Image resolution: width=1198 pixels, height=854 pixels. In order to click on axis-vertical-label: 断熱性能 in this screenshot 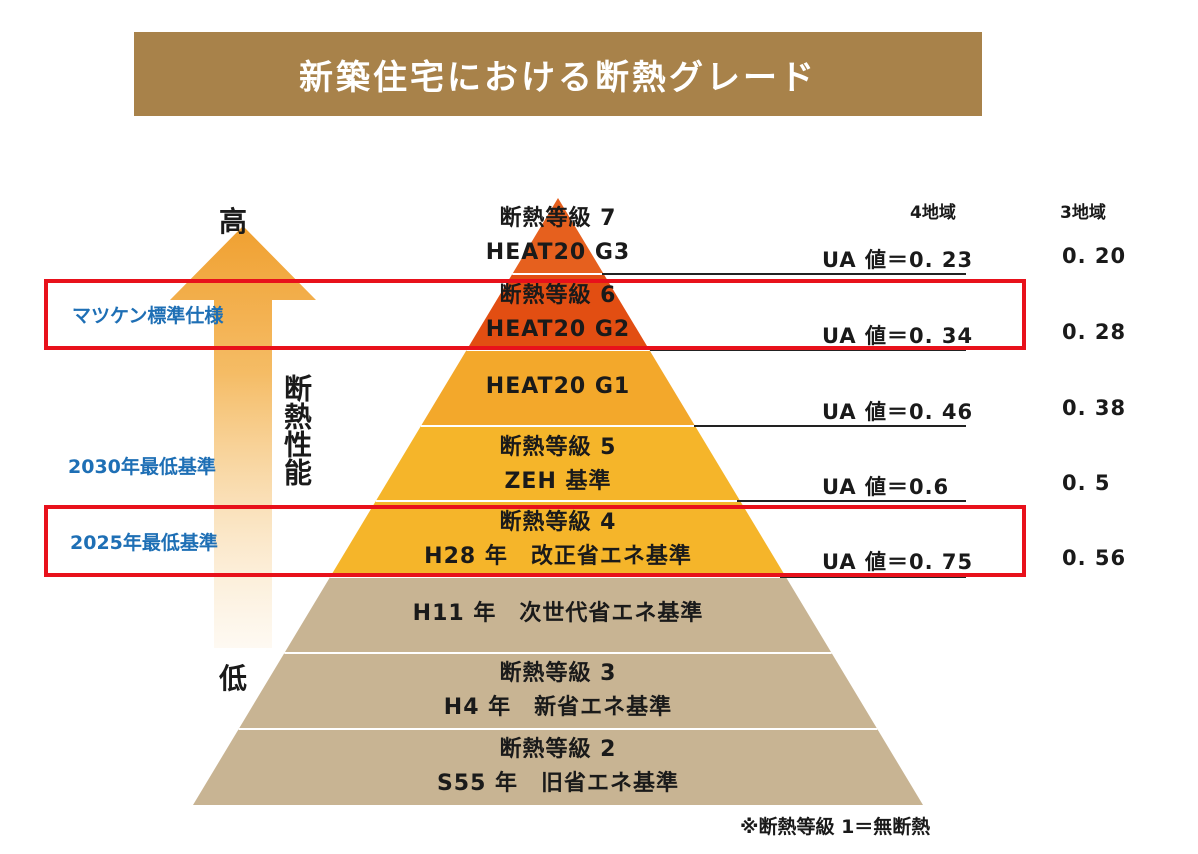, I will do `click(296, 430)`.